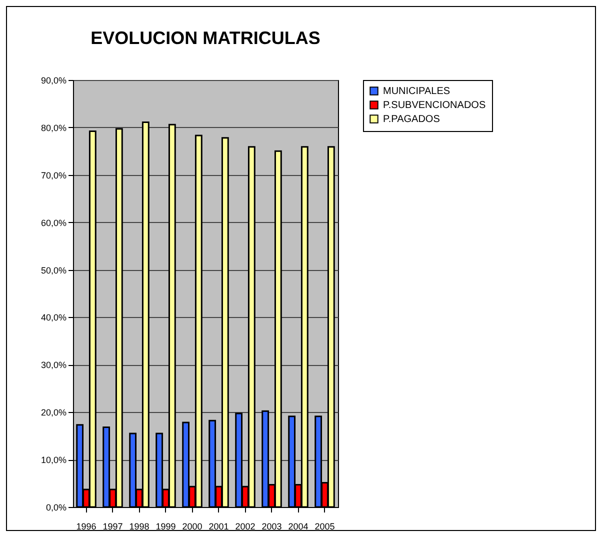  What do you see at coordinates (324, 527) in the screenshot?
I see `x-tick-label: 2005` at bounding box center [324, 527].